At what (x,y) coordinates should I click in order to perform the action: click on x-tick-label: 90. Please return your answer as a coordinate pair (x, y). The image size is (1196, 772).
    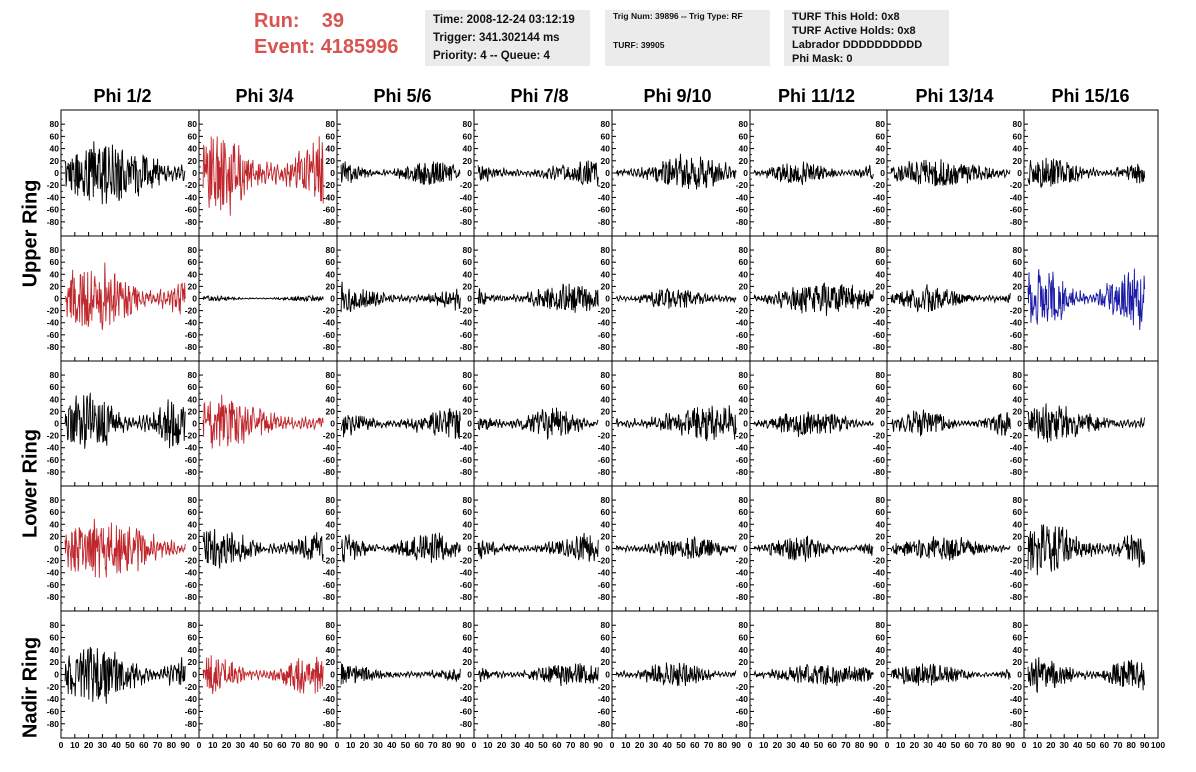
    Looking at the image, I should click on (185, 745).